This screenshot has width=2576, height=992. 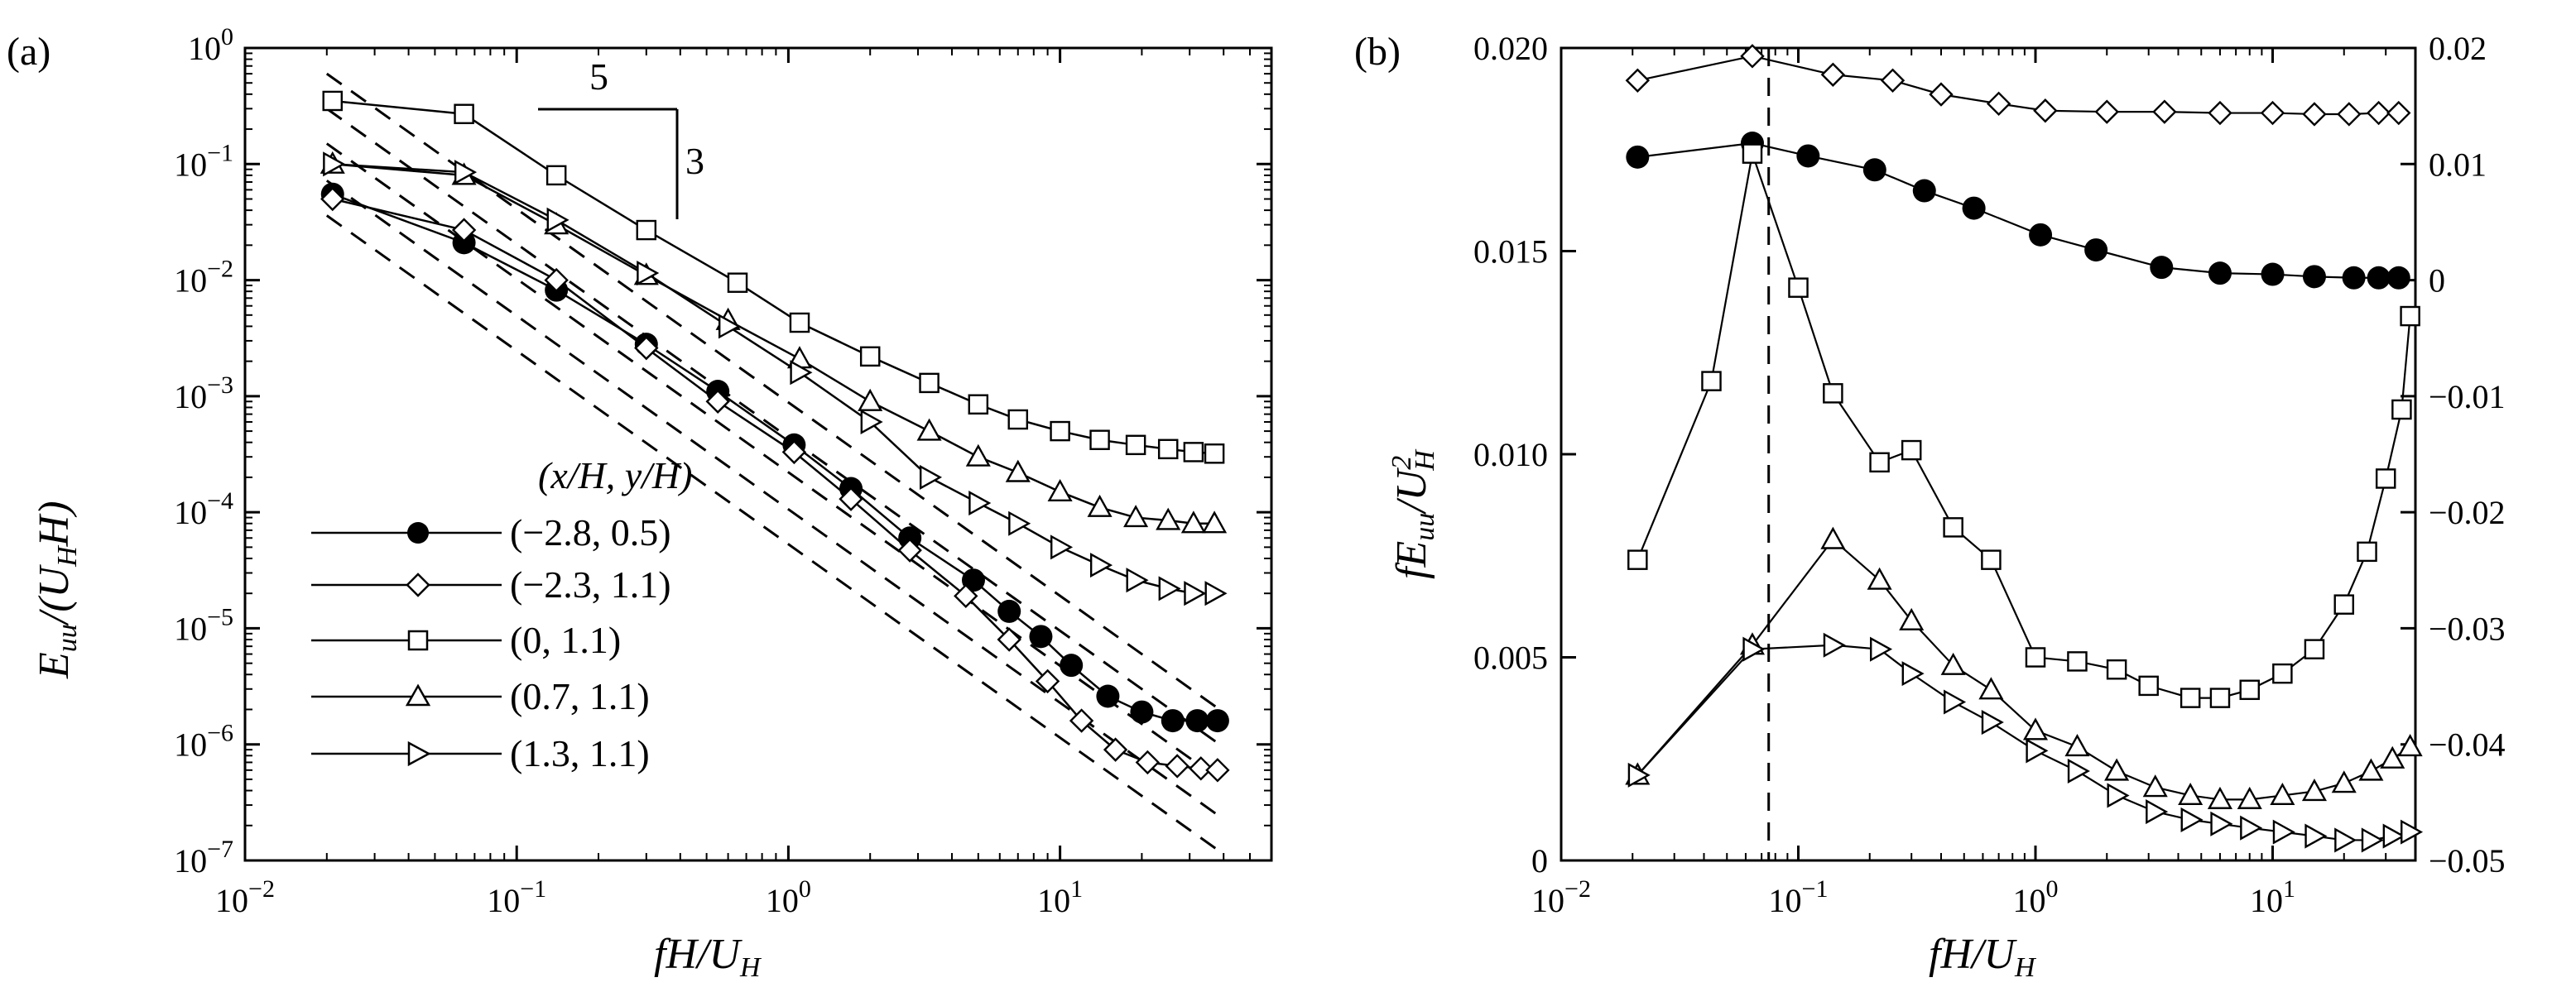 I want to click on y-tick-label: 10⁻², so click(x=203, y=278).